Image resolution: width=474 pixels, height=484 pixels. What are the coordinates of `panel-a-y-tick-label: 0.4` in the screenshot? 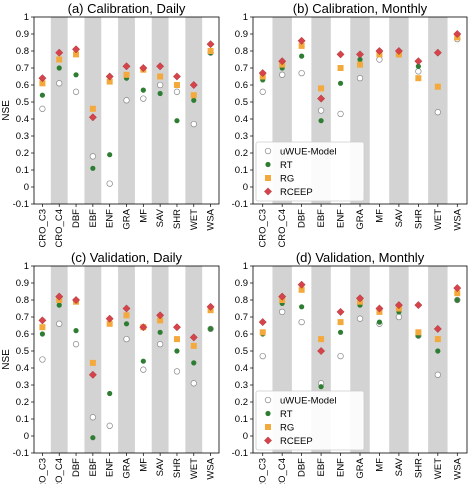 It's located at (22, 119).